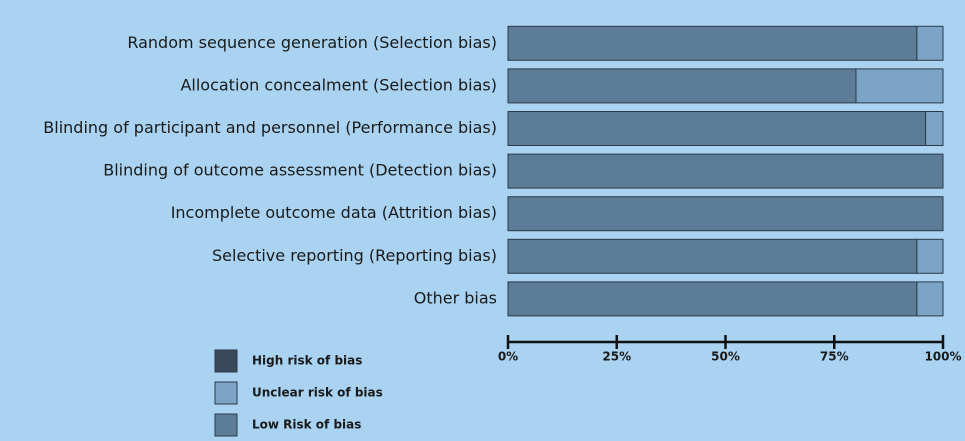  Describe the element at coordinates (338, 84) in the screenshot. I see `category-label: Allocation concealment (Selection bias)` at that location.